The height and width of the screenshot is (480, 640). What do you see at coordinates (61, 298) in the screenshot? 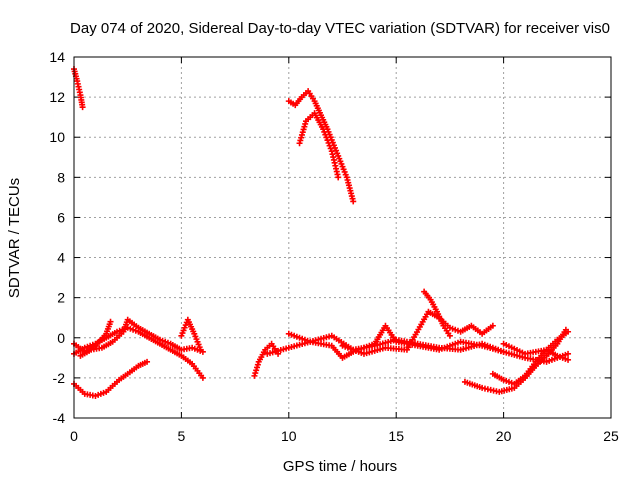
I see `y-tick-label: 2` at bounding box center [61, 298].